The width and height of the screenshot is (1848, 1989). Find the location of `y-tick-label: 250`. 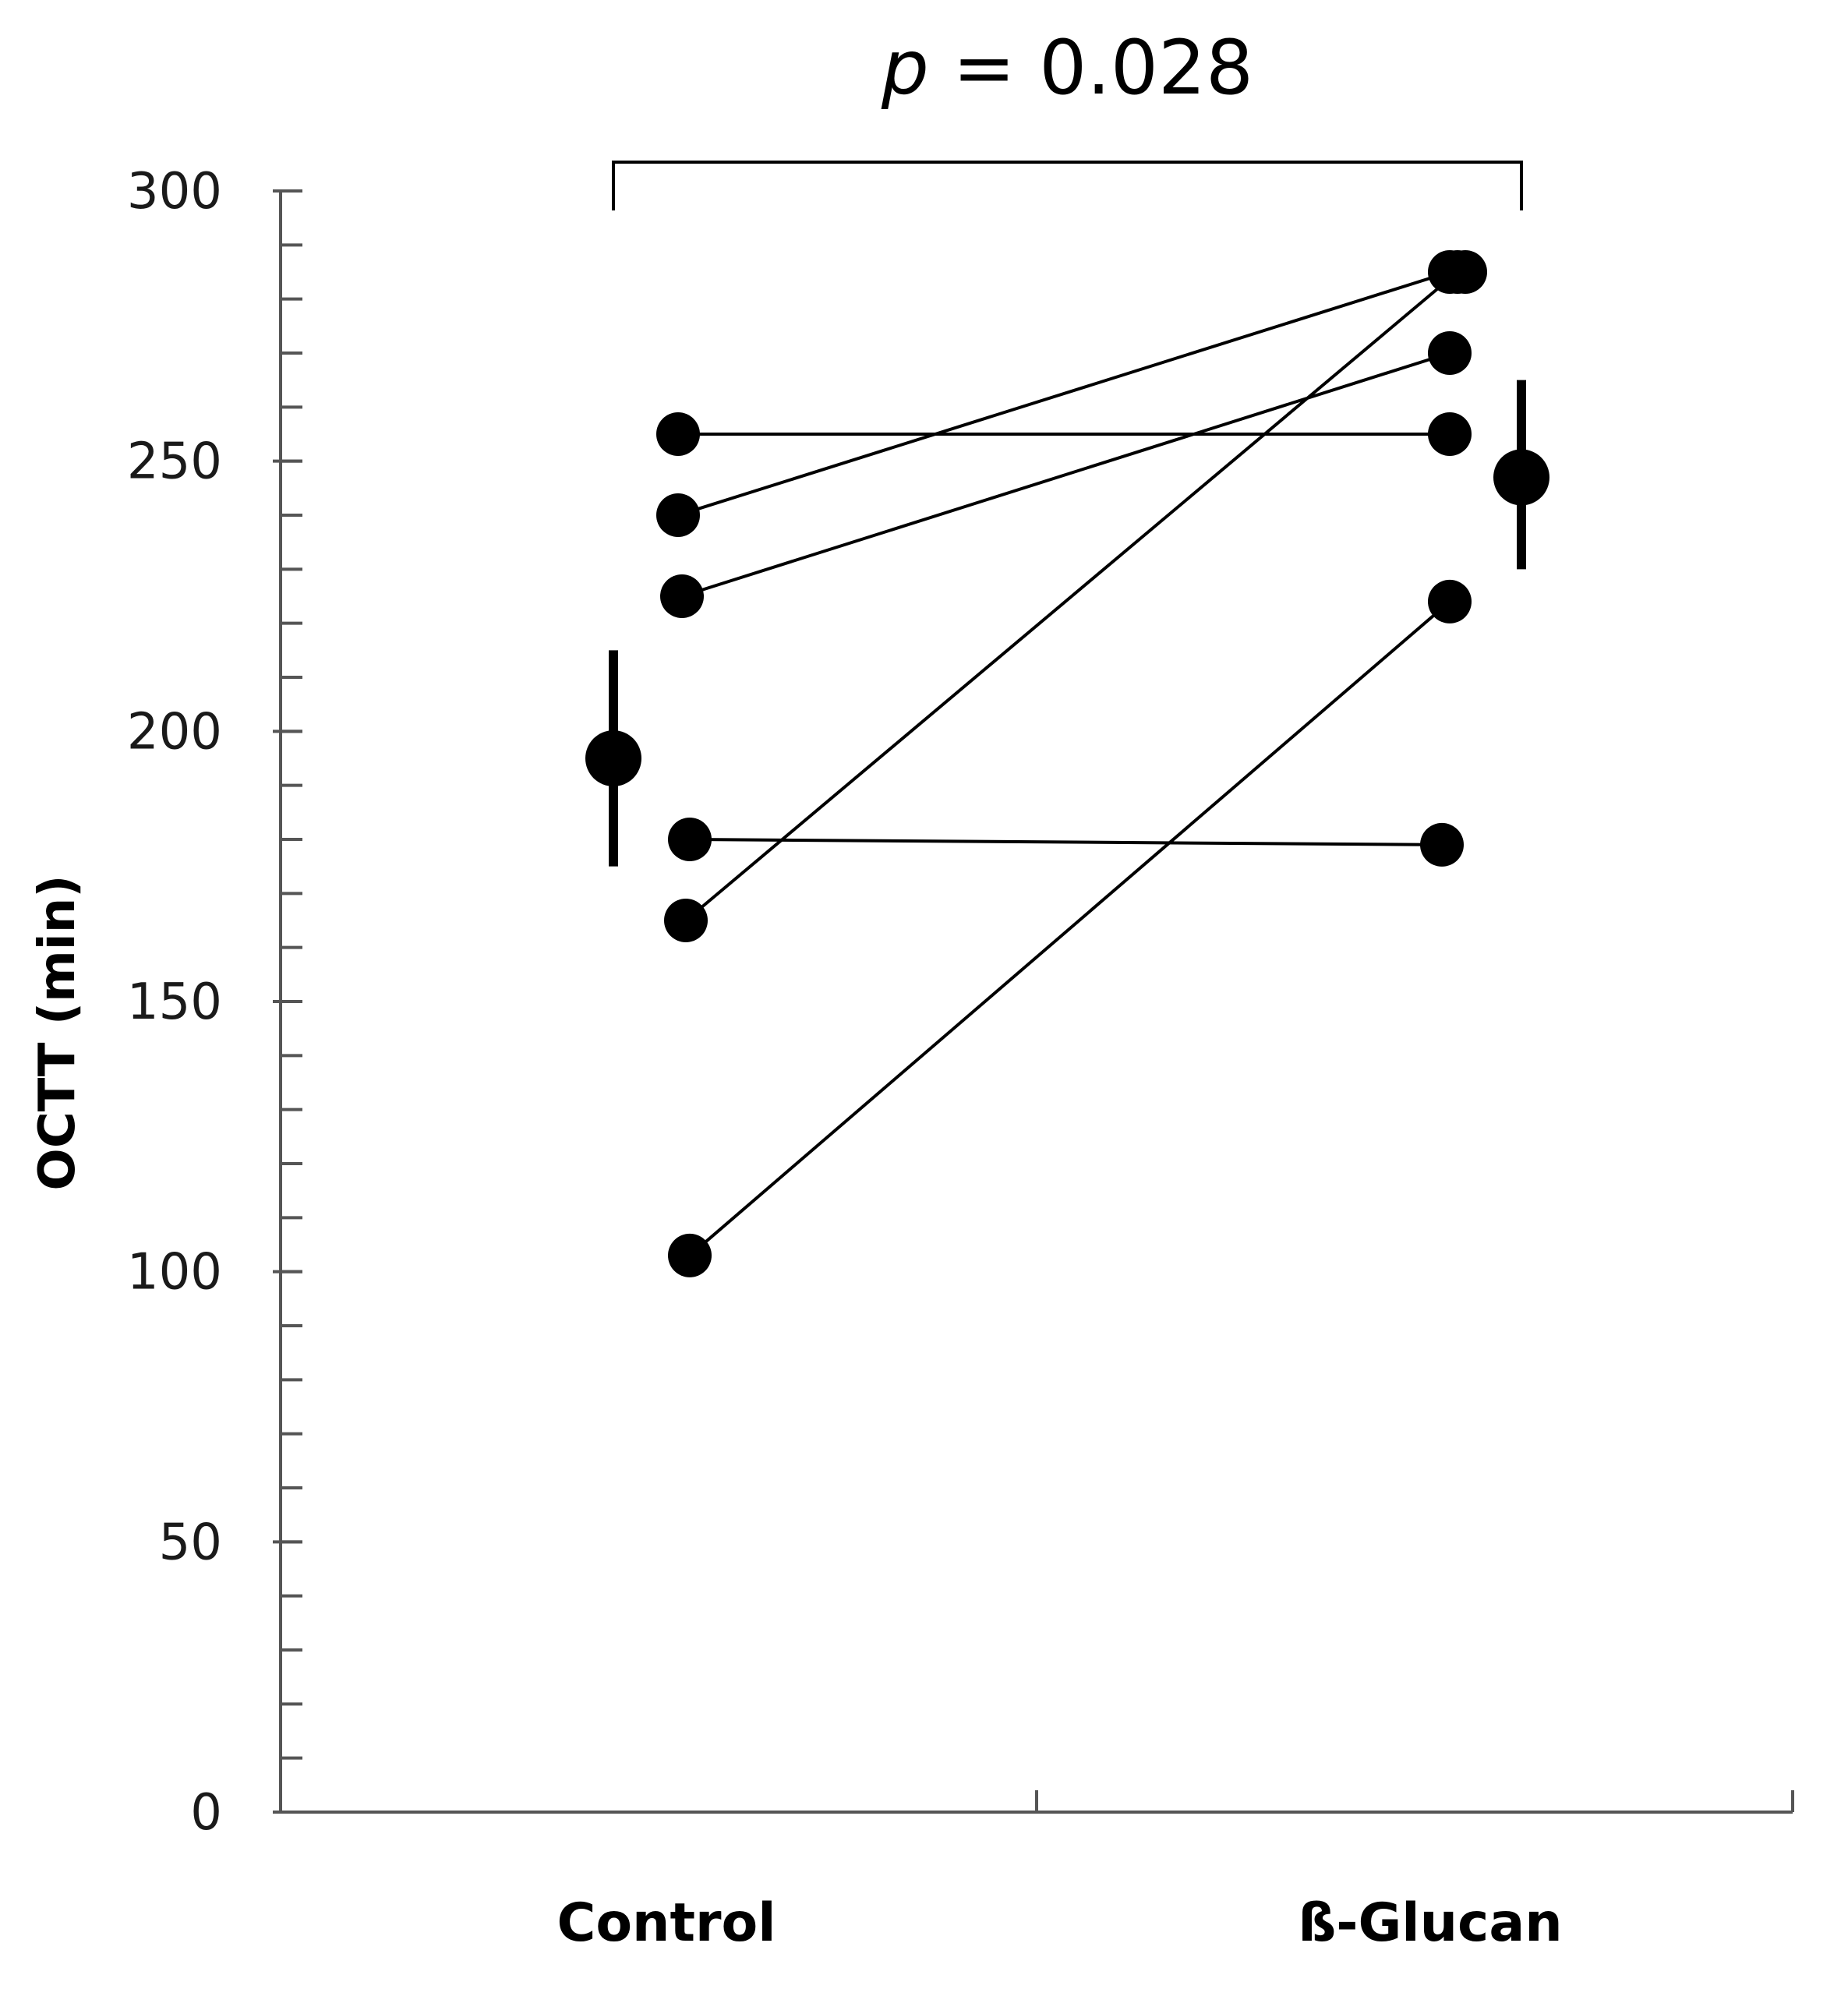

y-tick-label: 250 is located at coordinates (174, 462).